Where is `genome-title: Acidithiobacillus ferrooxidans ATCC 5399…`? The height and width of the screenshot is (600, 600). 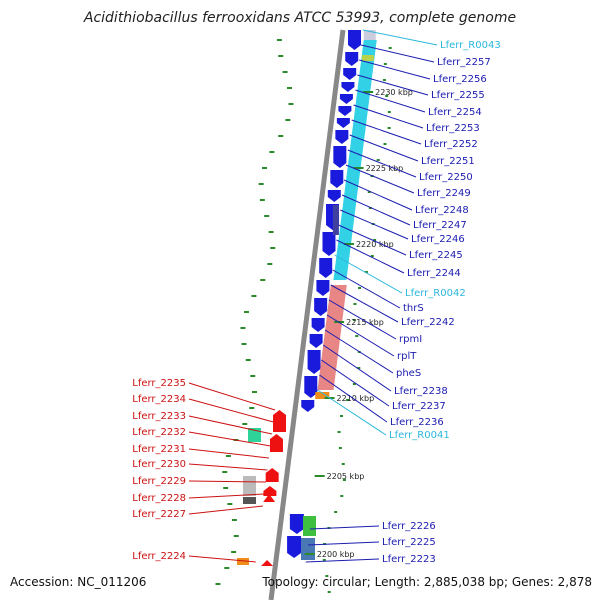
genome-title: Acidithiobacillus ferrooxidans ATCC 5399… is located at coordinates (300, 18).